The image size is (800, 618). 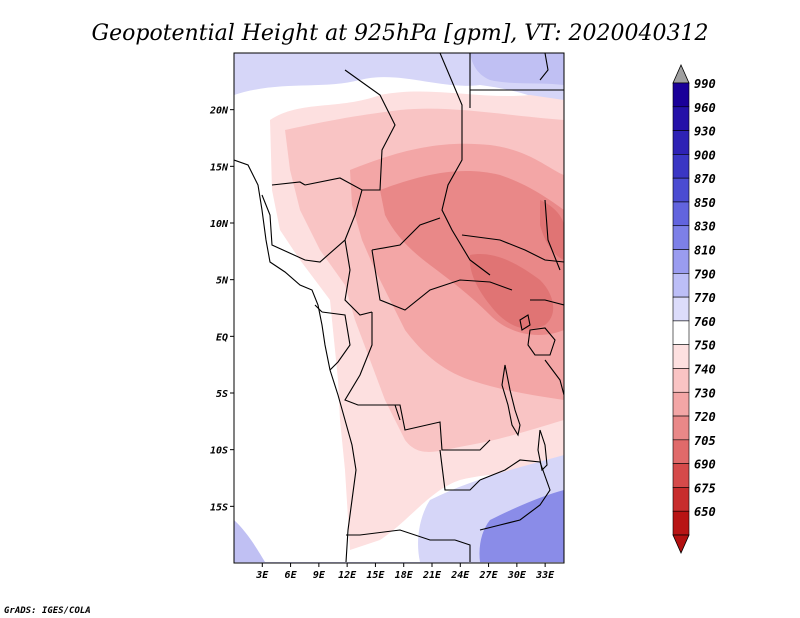 I want to click on angola-south-border, so click(x=400, y=535).